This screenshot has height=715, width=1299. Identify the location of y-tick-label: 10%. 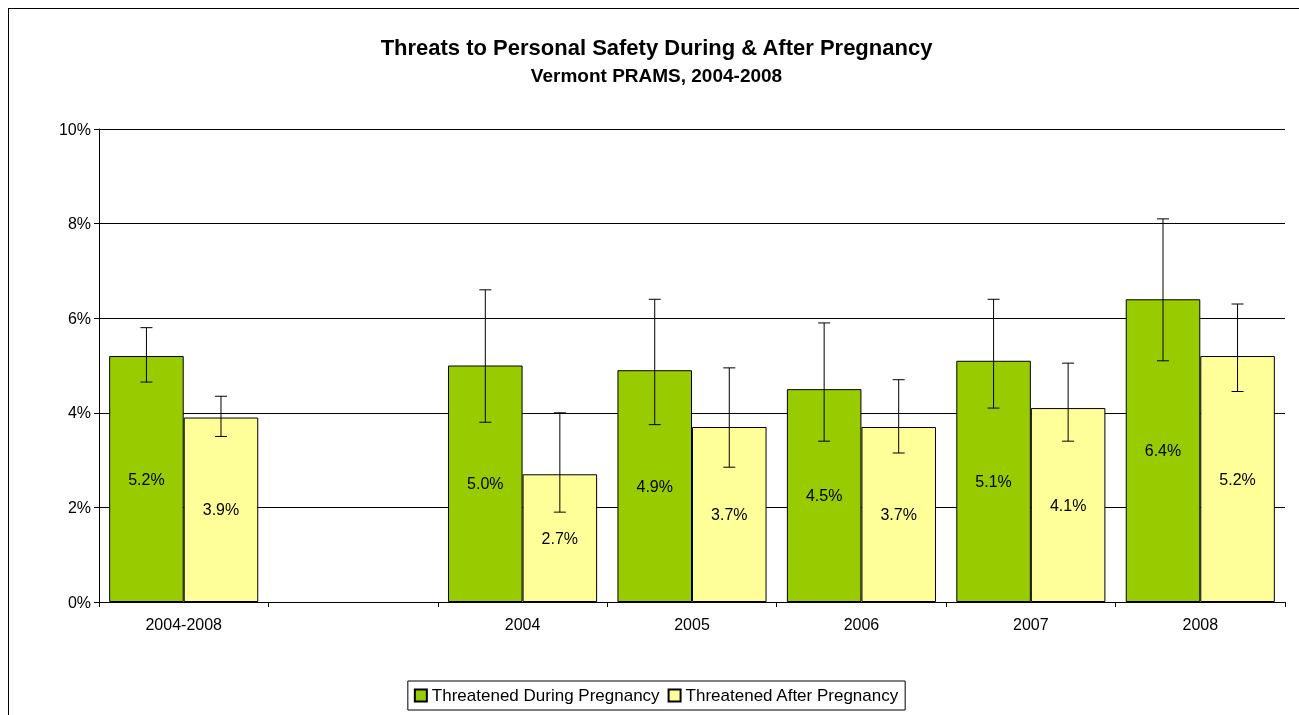
(74, 129).